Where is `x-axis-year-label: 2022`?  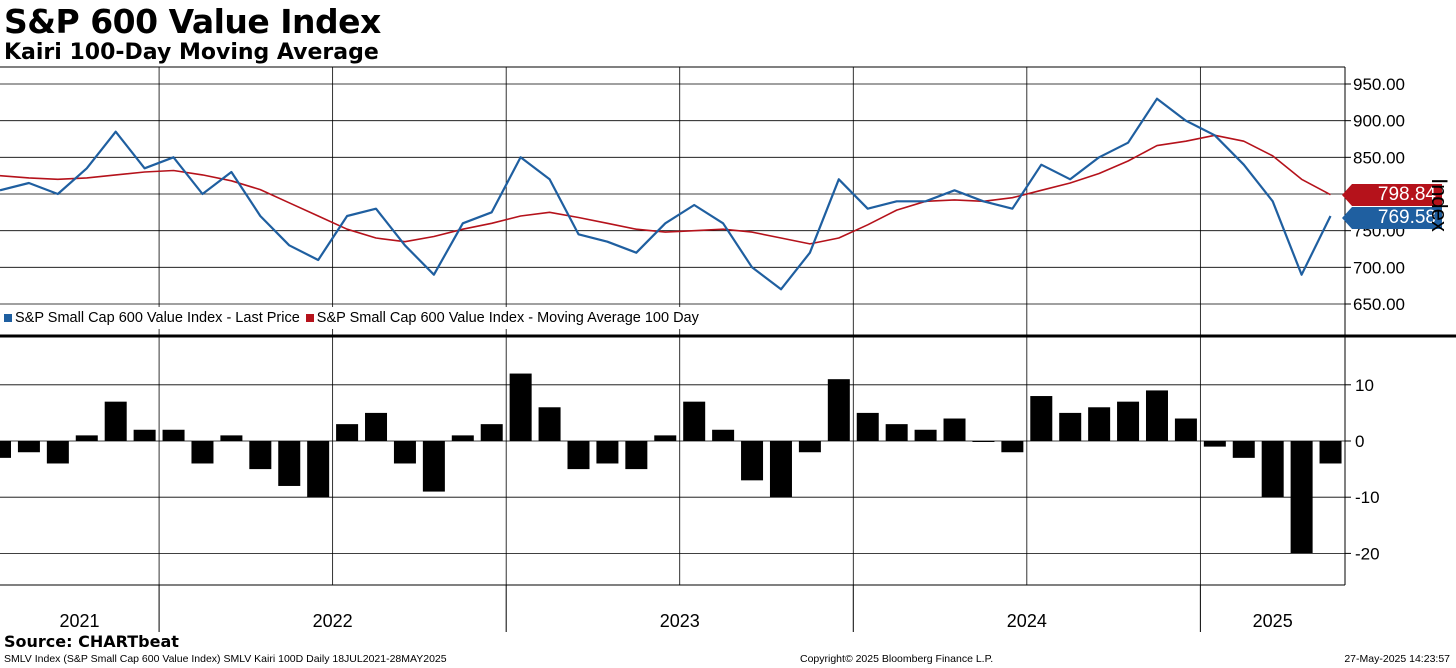
x-axis-year-label: 2022 is located at coordinates (333, 621).